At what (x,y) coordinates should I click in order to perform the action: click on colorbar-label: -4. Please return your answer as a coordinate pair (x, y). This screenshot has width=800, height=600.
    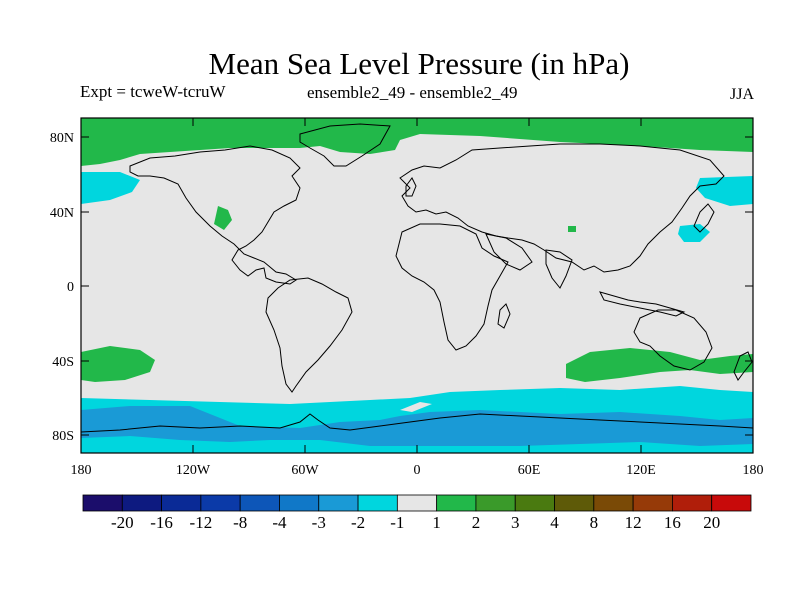
    Looking at the image, I should click on (279, 522).